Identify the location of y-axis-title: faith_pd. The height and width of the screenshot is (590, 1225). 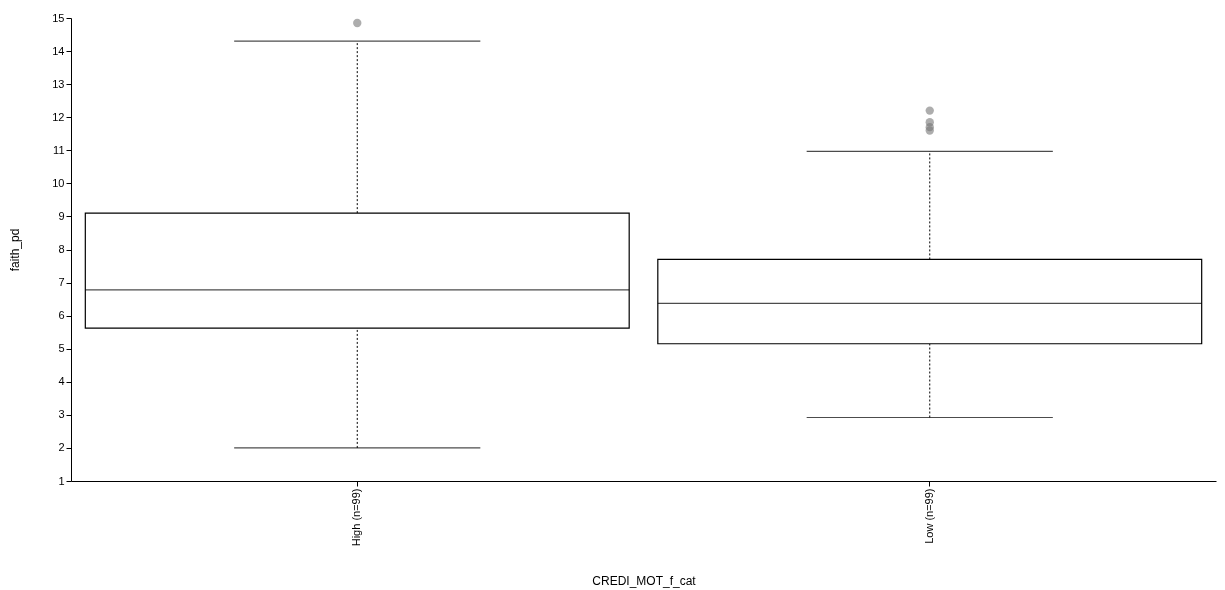
(15, 250).